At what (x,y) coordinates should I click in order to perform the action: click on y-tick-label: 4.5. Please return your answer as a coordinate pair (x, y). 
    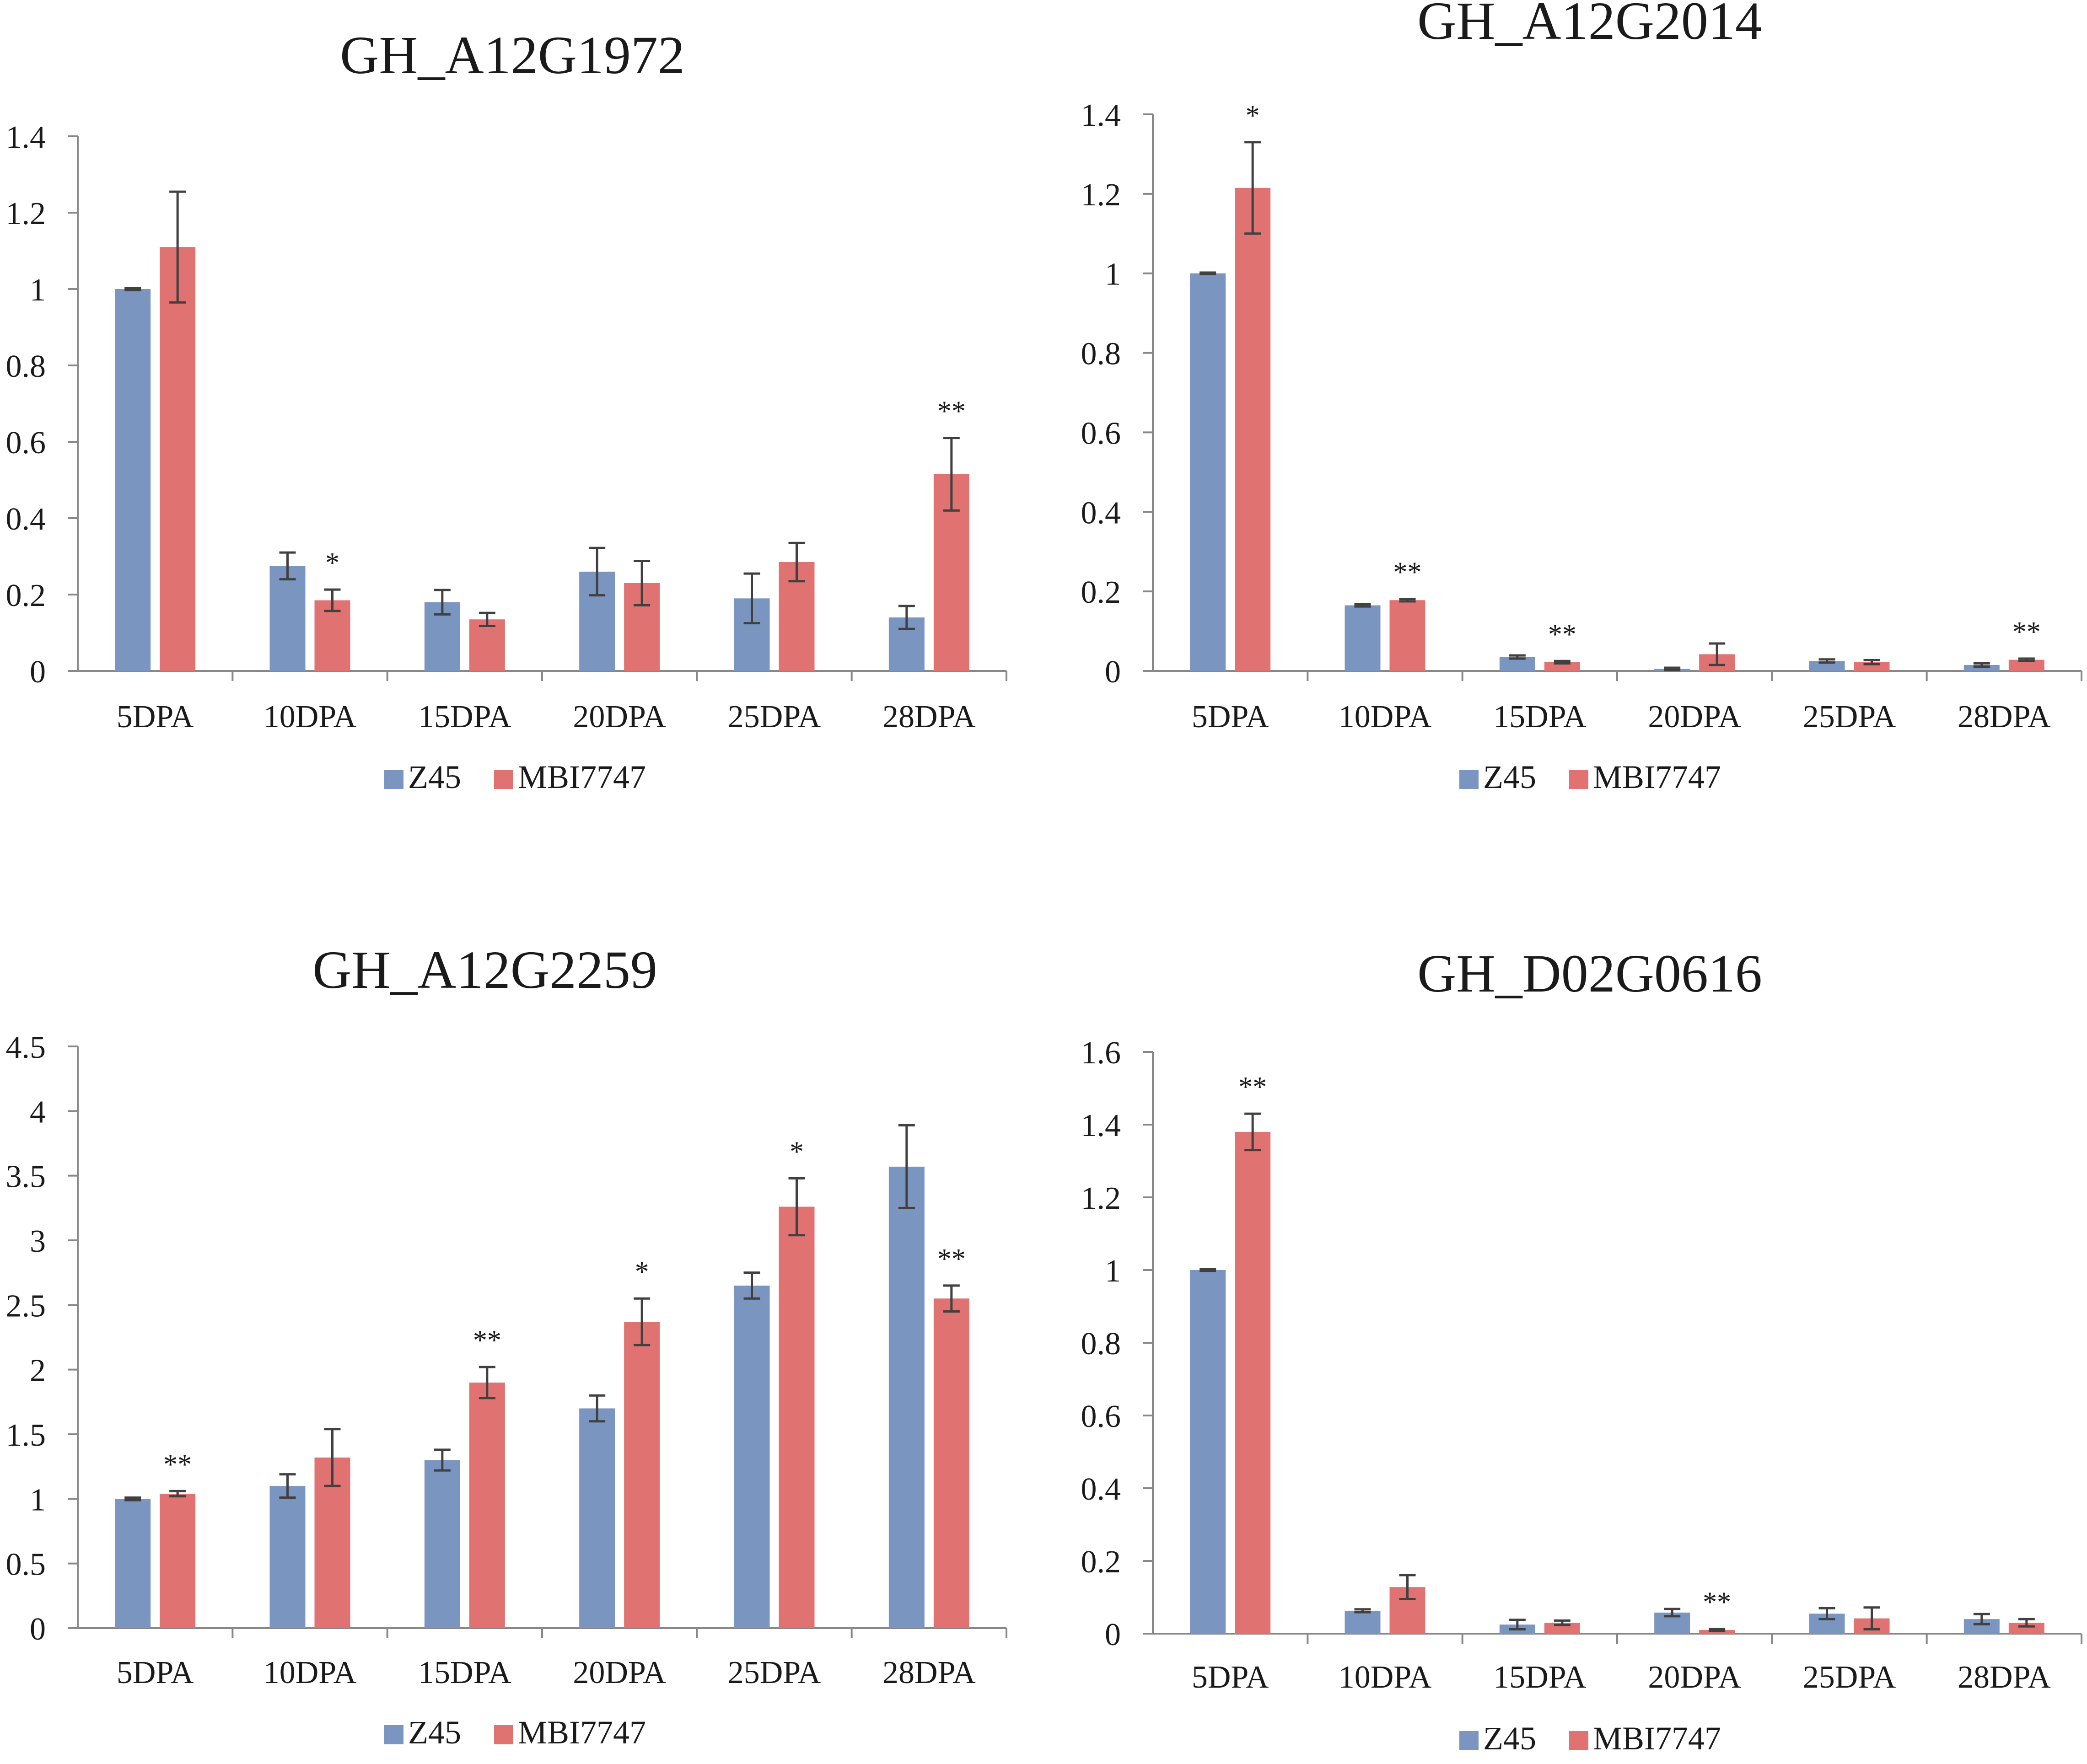
    Looking at the image, I should click on (26, 1047).